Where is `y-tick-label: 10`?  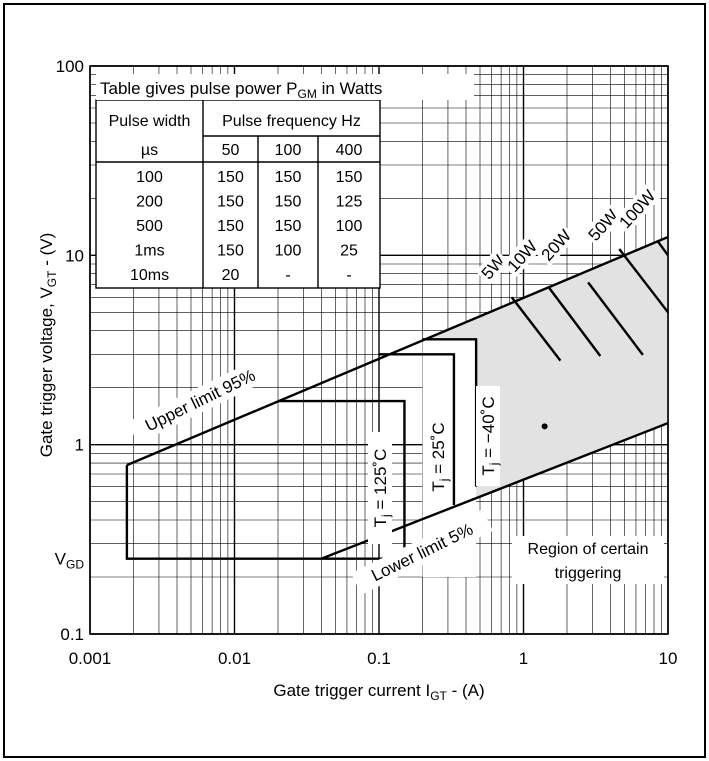 y-tick-label: 10 is located at coordinates (74, 255).